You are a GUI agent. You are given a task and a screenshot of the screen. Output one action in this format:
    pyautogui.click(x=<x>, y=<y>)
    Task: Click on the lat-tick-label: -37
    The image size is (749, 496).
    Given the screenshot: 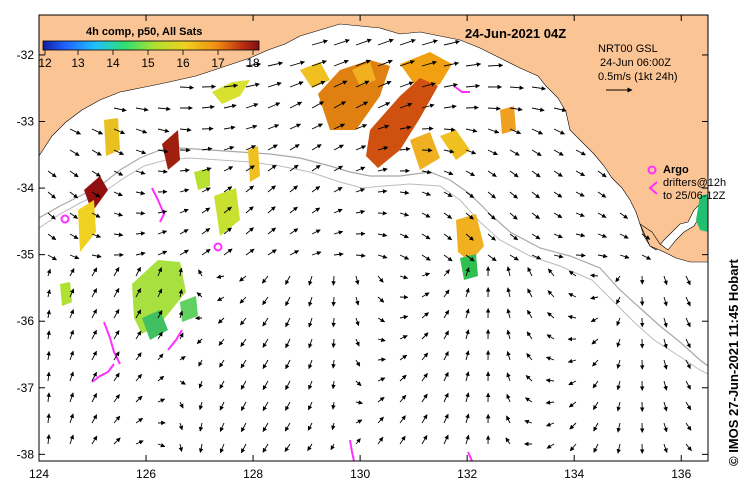 What is the action you would take?
    pyautogui.click(x=26, y=388)
    